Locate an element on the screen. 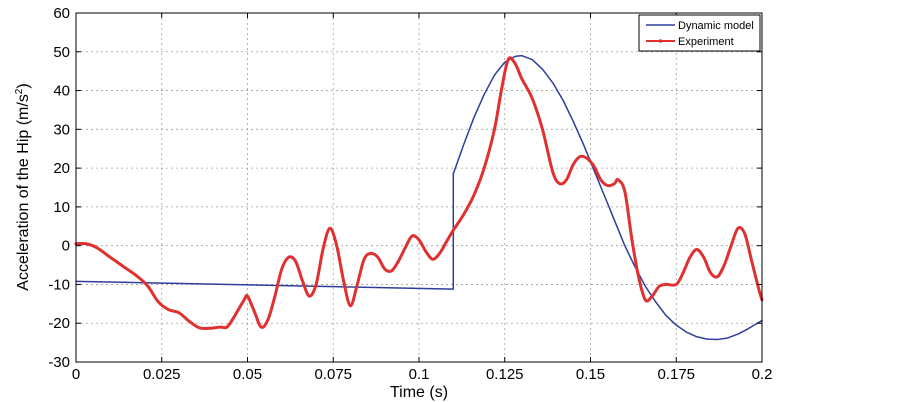 Image resolution: width=903 pixels, height=402 pixels. x-tick-label: 0.05 is located at coordinates (247, 374).